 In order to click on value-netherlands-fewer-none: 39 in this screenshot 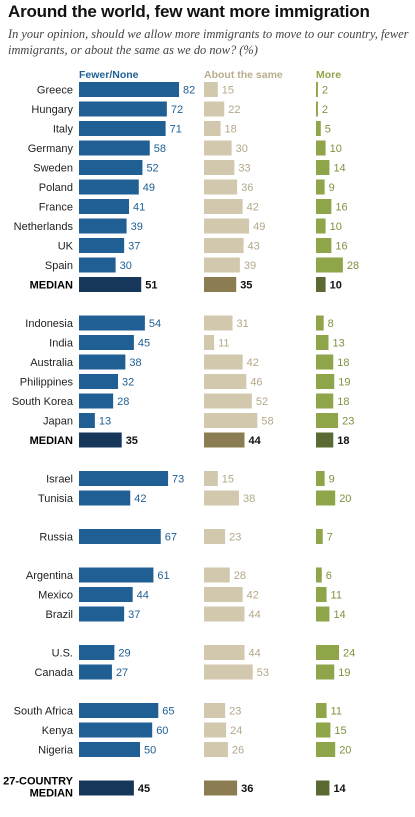, I will do `click(137, 227)`.